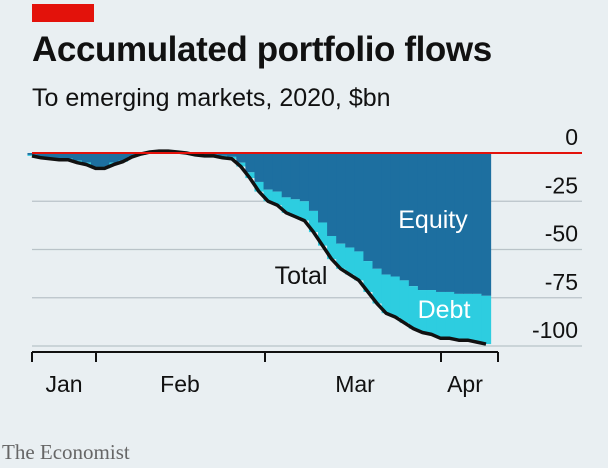 Image resolution: width=608 pixels, height=468 pixels. I want to click on y-tick-label: -50, so click(561, 234).